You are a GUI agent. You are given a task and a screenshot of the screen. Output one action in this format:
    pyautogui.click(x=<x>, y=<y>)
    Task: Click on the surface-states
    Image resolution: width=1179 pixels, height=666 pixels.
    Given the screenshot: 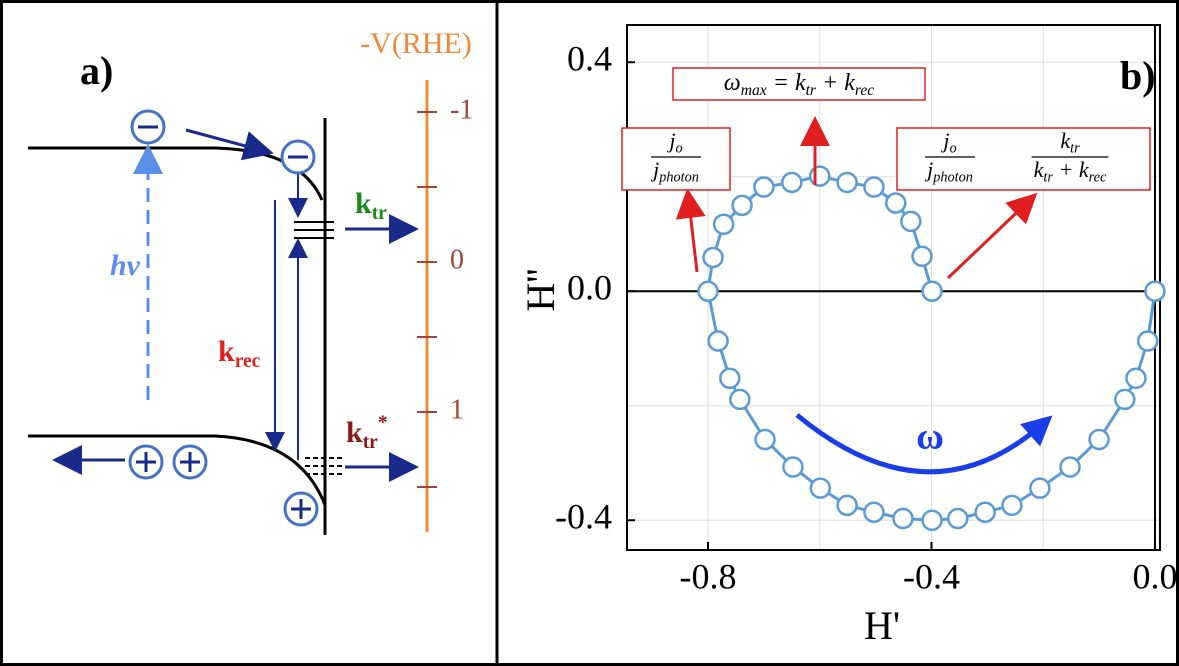 What is the action you would take?
    pyautogui.click(x=314, y=230)
    